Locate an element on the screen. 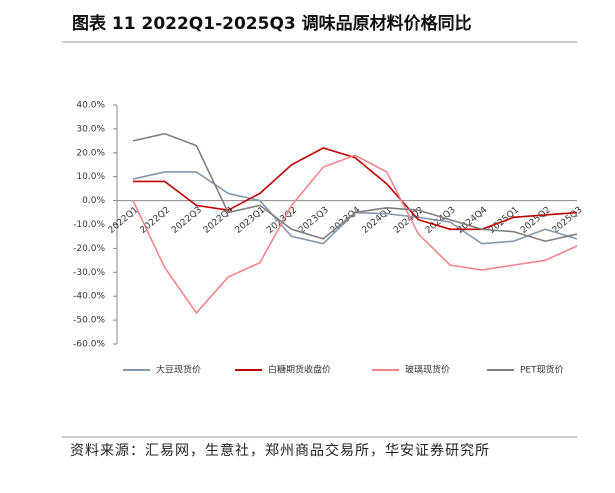 This screenshot has height=493, width=615. x-tick-label: 2022Q2 is located at coordinates (155, 220).